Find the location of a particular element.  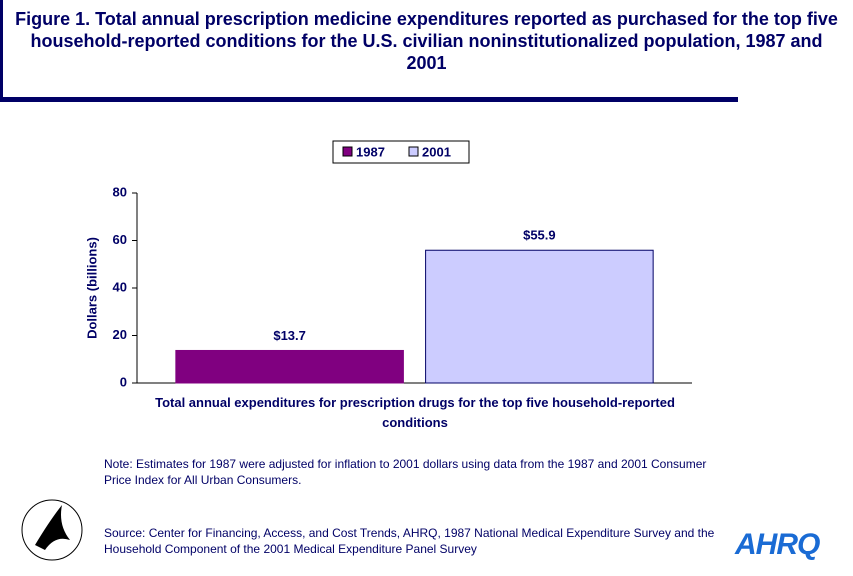

ahrq-logo: AHRQ is located at coordinates (777, 544).